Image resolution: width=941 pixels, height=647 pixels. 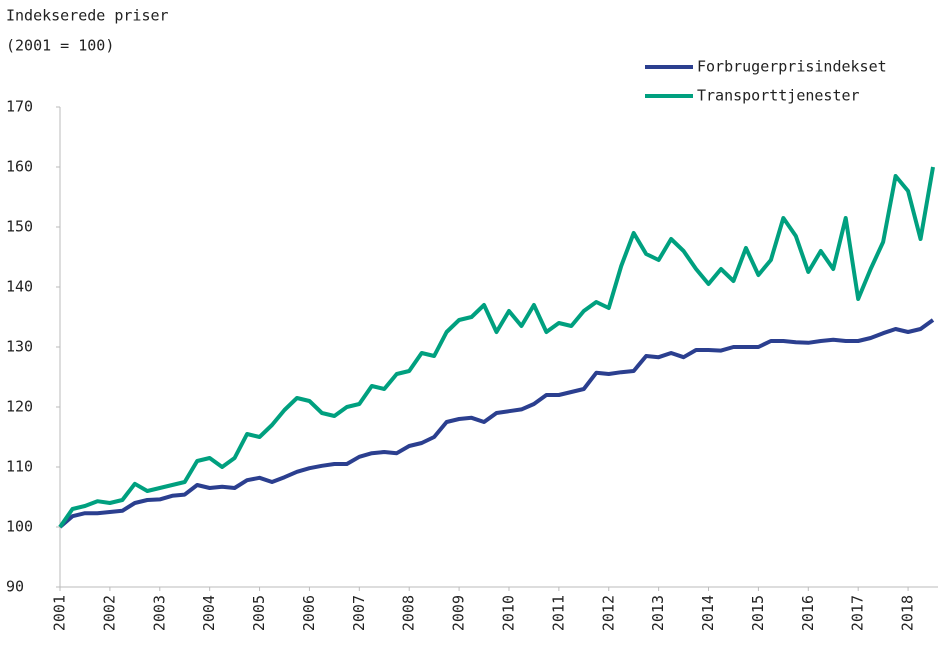 What do you see at coordinates (15, 587) in the screenshot?
I see `y-tick-label: 90` at bounding box center [15, 587].